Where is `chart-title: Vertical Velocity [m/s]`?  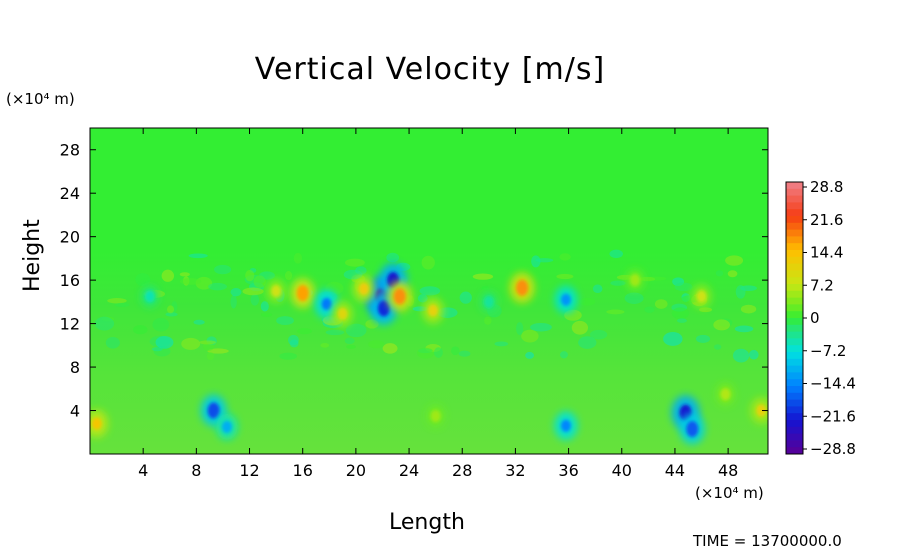 chart-title: Vertical Velocity [m/s] is located at coordinates (430, 69).